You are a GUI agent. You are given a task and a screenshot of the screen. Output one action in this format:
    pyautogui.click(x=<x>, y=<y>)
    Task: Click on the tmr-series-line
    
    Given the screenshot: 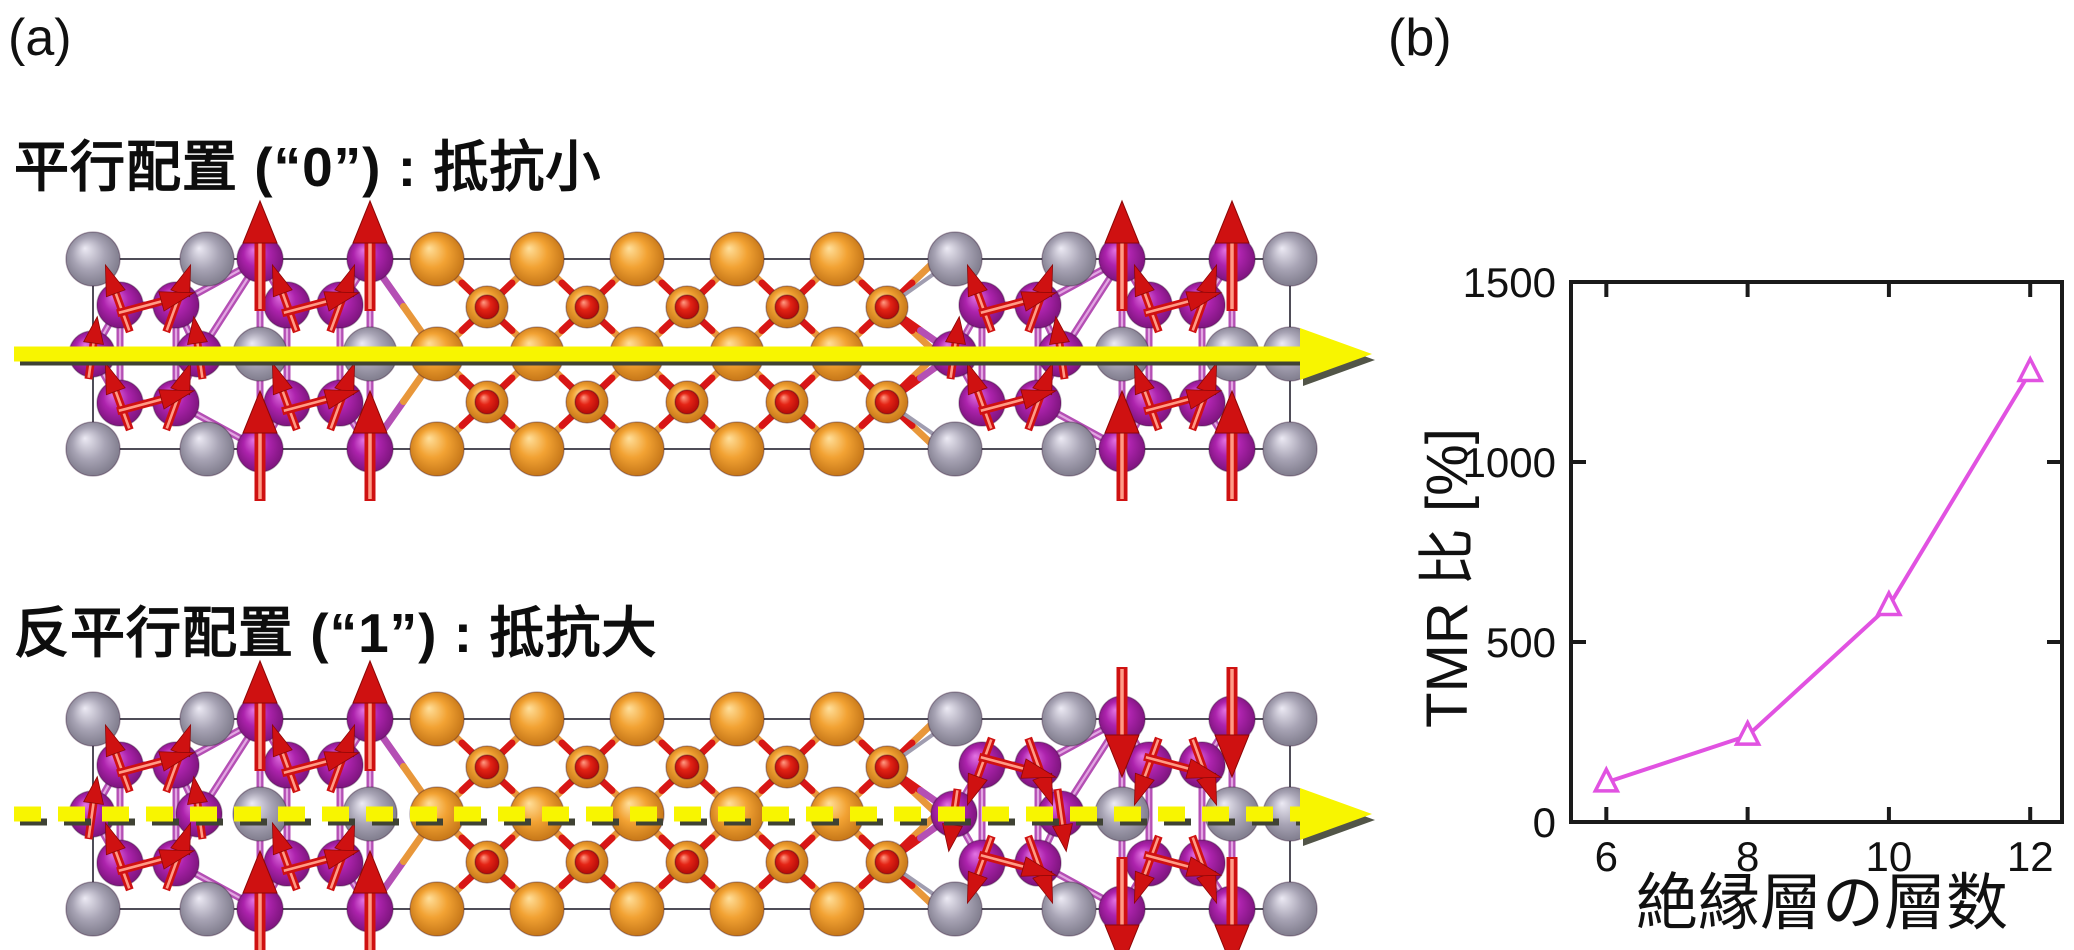 What is the action you would take?
    pyautogui.click(x=1818, y=577)
    